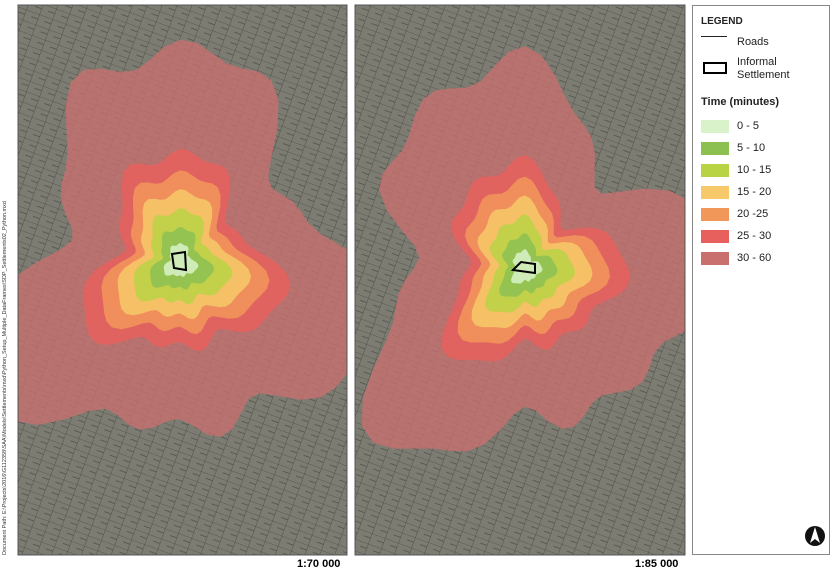 Image resolution: width=838 pixels, height=575 pixels. I want to click on legend-roads, so click(714, 36).